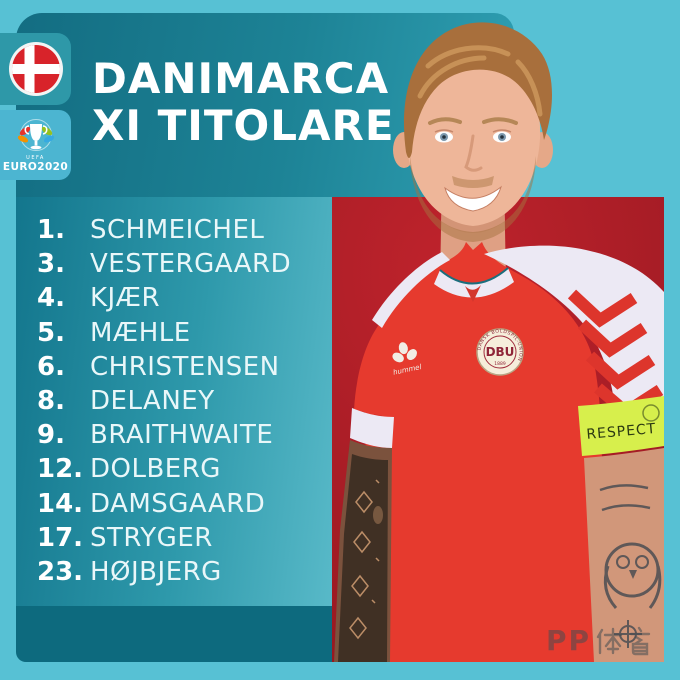  What do you see at coordinates (152, 401) in the screenshot?
I see `player-name: DELANEY` at bounding box center [152, 401].